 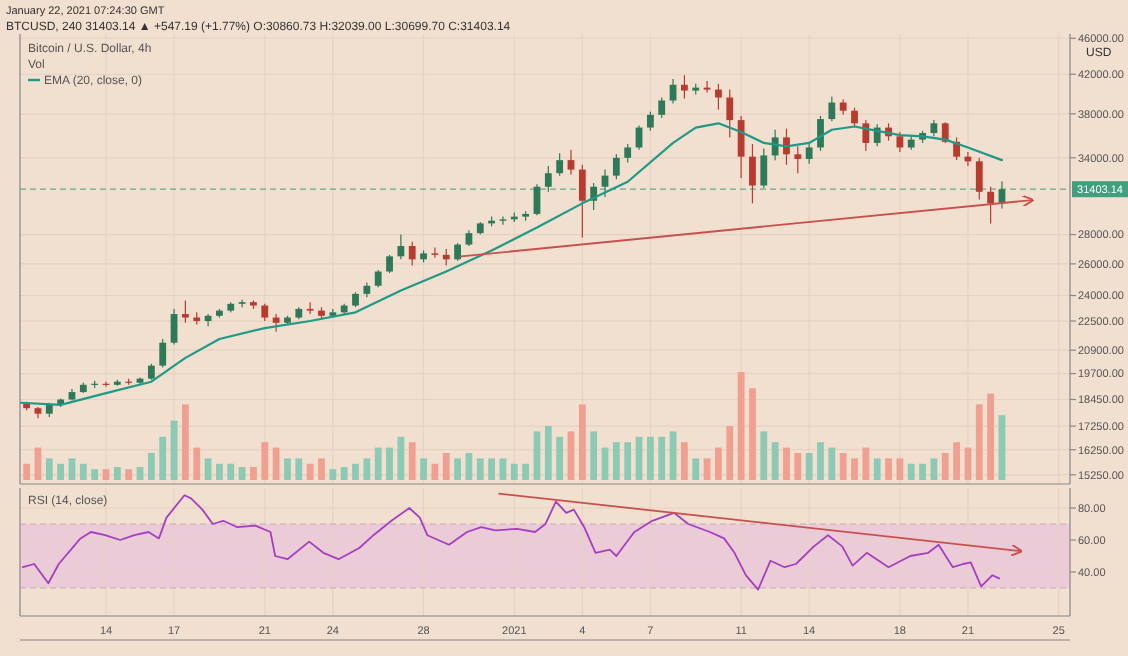 I want to click on line-series, so click(x=511, y=542).